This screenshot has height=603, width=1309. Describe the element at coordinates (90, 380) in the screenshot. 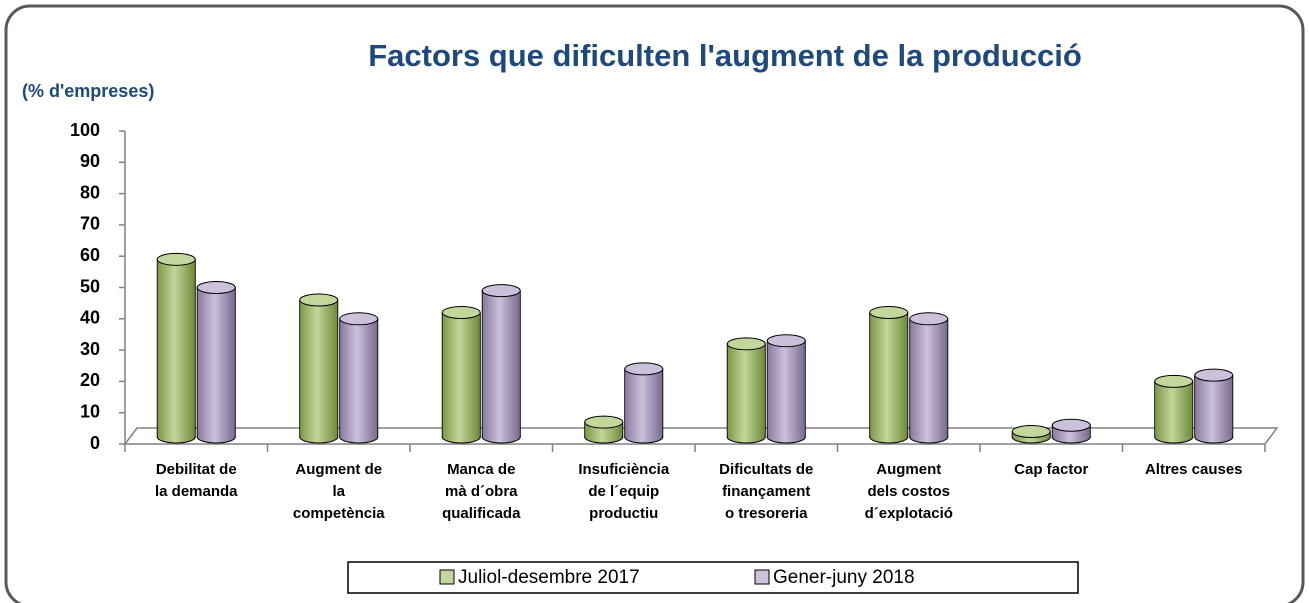

I see `y-tick-label: 20` at that location.